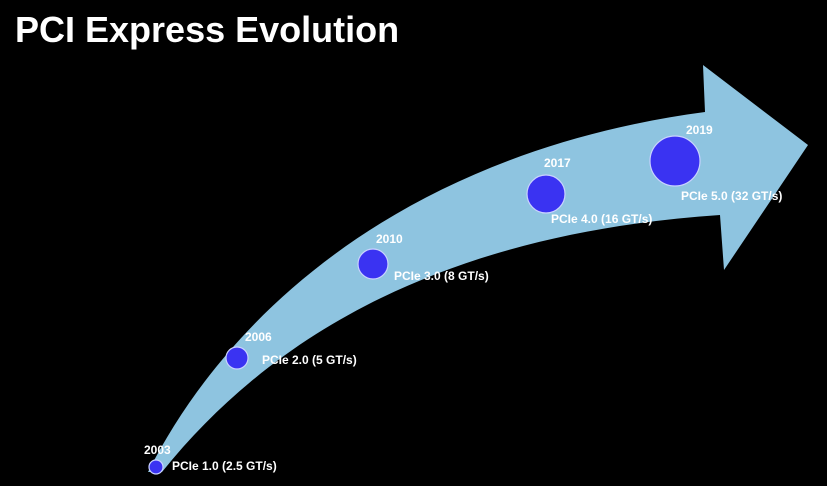  I want to click on milestone-year: 2010, so click(389, 239).